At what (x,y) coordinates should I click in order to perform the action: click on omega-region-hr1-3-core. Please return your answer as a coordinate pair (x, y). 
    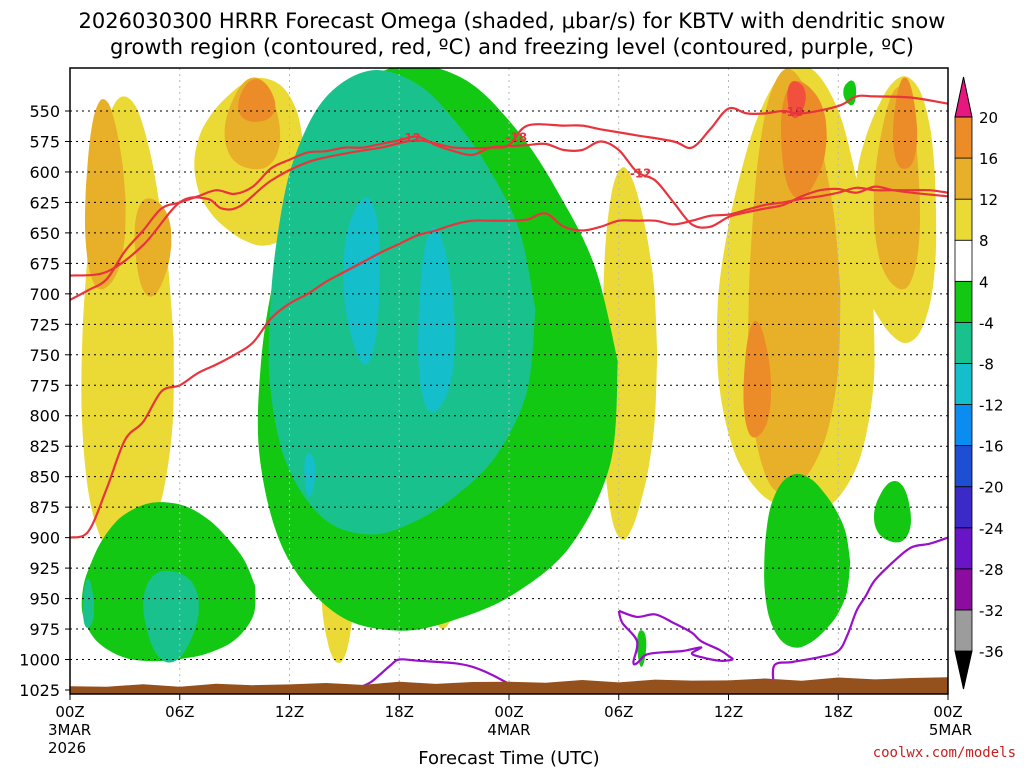
    Looking at the image, I should click on (105, 194).